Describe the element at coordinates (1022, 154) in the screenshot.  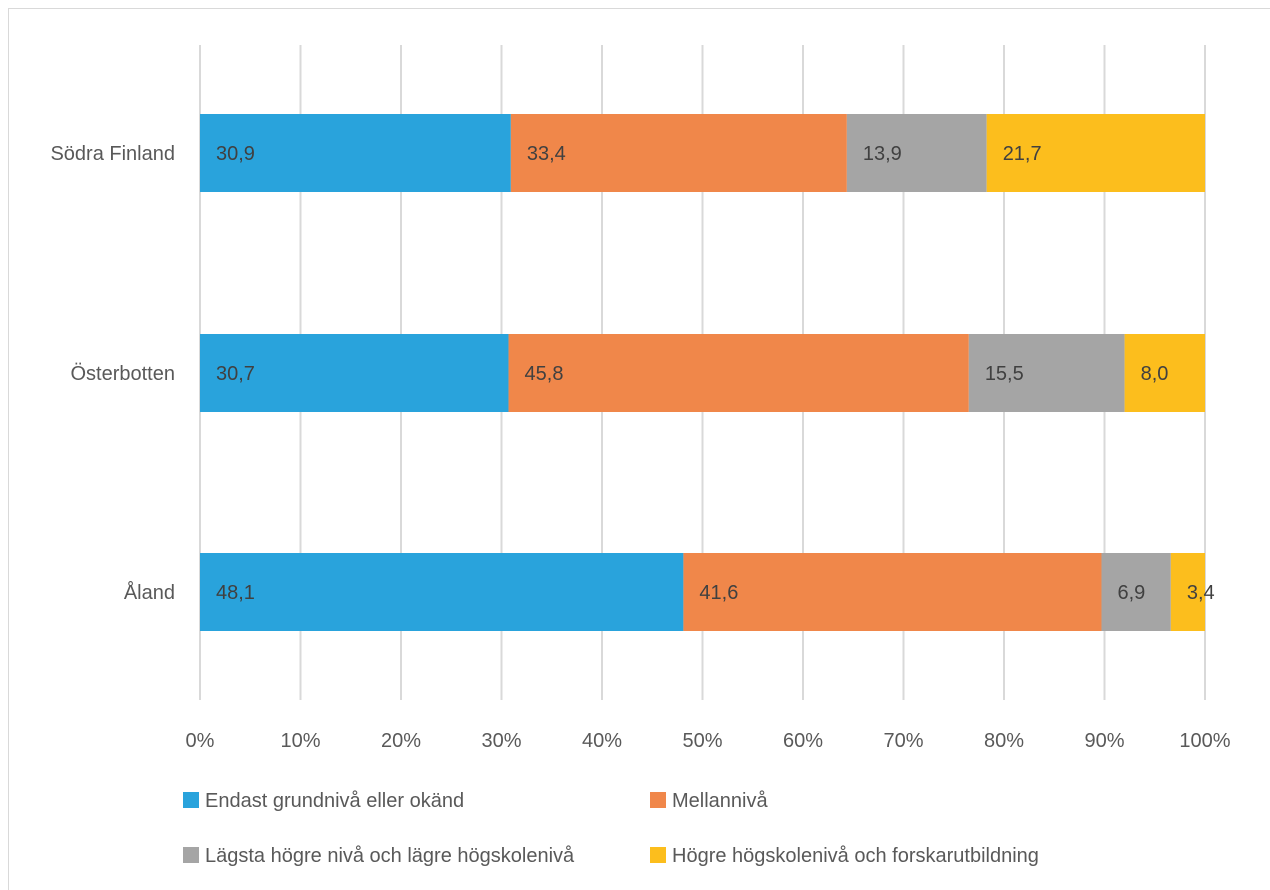
I see `data-label: 21,7` at that location.